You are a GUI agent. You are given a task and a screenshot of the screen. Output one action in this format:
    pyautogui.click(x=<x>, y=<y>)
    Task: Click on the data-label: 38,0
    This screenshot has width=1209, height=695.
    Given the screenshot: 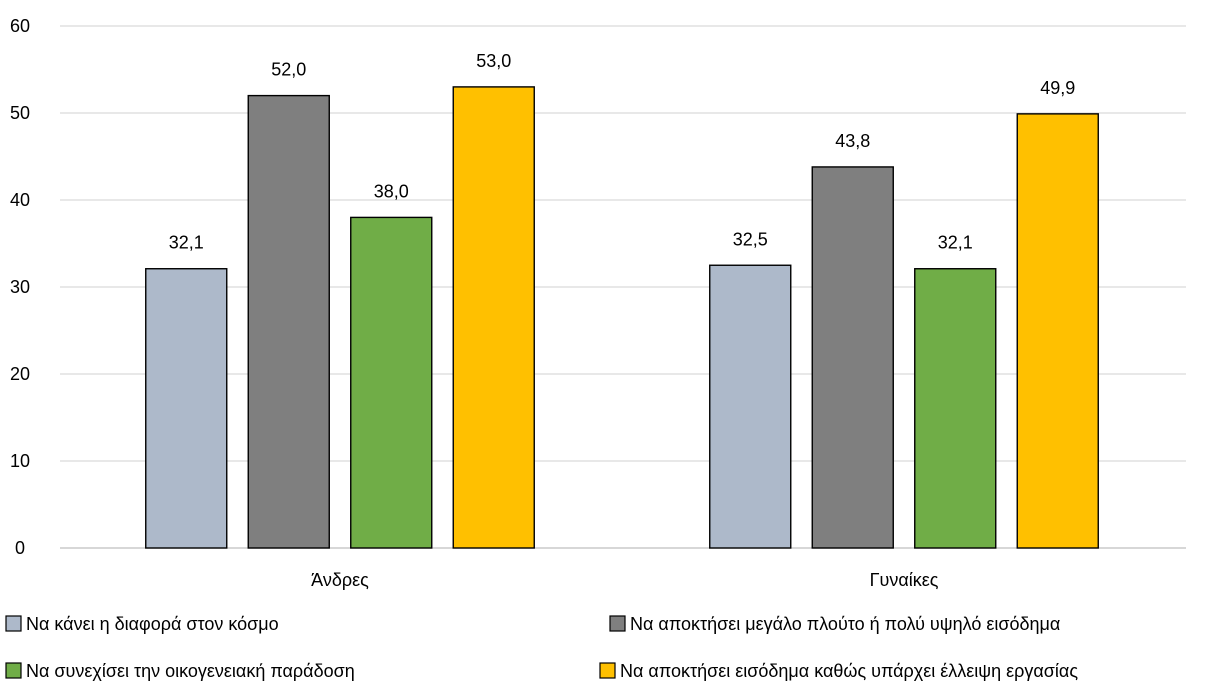 What is the action you would take?
    pyautogui.click(x=391, y=191)
    